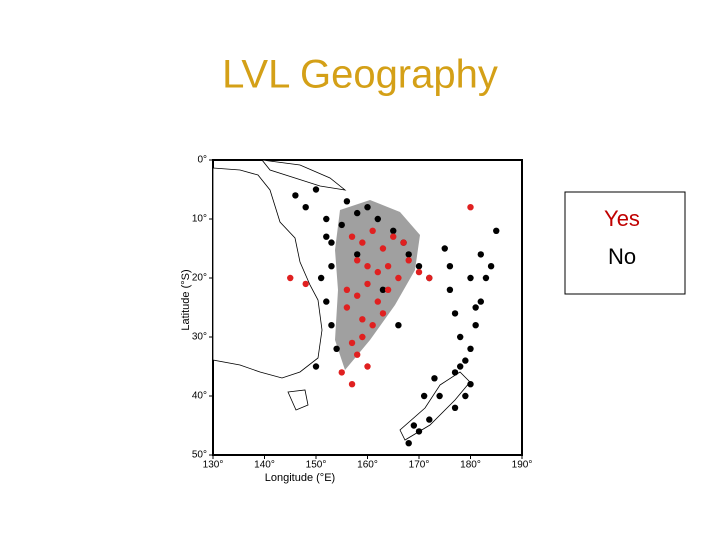 This screenshot has height=545, width=720. What do you see at coordinates (199, 337) in the screenshot?
I see `y-tick-label: 30°` at bounding box center [199, 337].